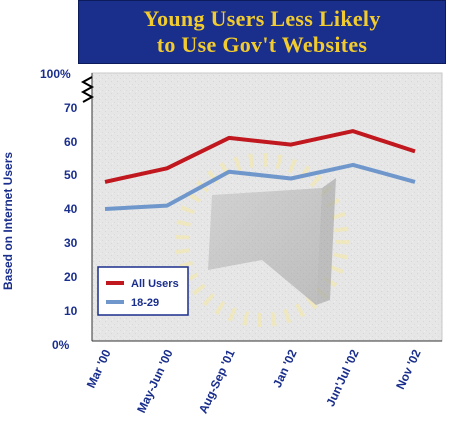 The height and width of the screenshot is (440, 450). I want to click on x-tick-label: Nov '02, so click(408, 369).